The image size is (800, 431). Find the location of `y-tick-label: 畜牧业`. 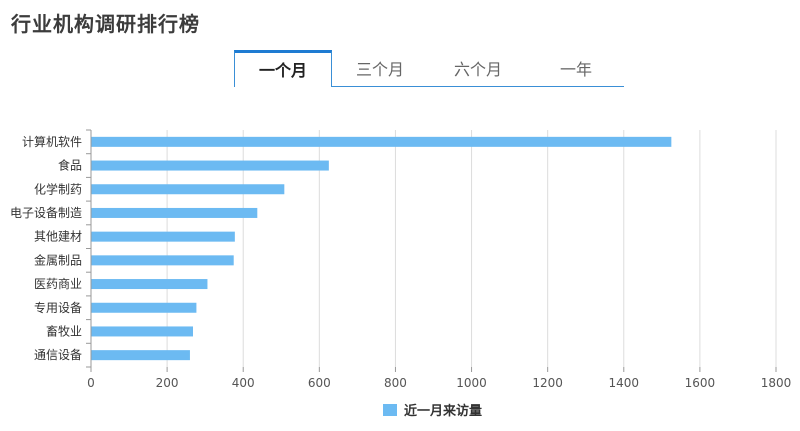

y-tick-label: 畜牧业 is located at coordinates (64, 330).